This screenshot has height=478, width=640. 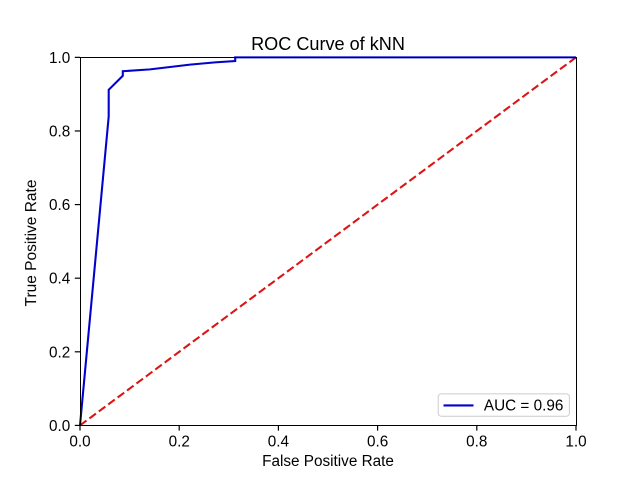 I want to click on svg-text: True Positive Rate, so click(x=31, y=243).